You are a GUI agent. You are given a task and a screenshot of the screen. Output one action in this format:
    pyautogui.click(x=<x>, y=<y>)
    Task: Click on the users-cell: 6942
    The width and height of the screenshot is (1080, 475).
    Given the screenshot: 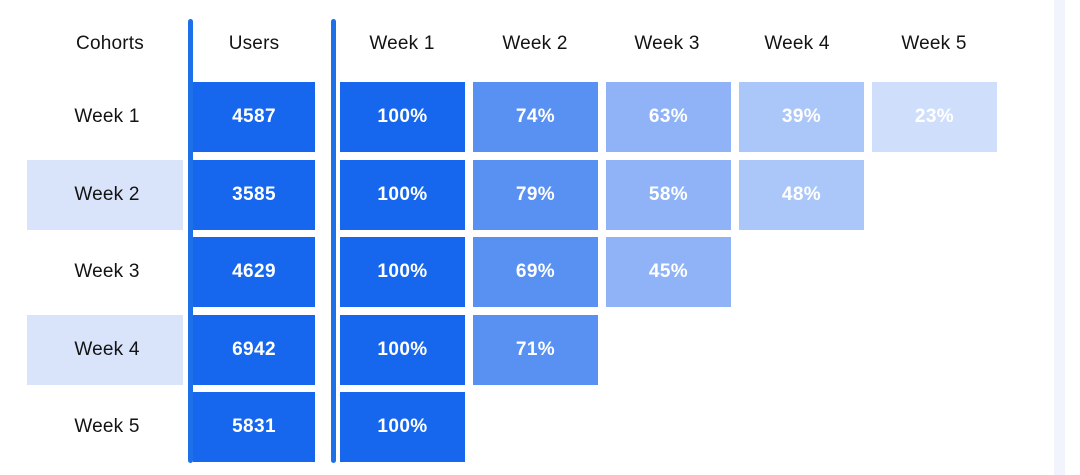 What is the action you would take?
    pyautogui.click(x=254, y=350)
    